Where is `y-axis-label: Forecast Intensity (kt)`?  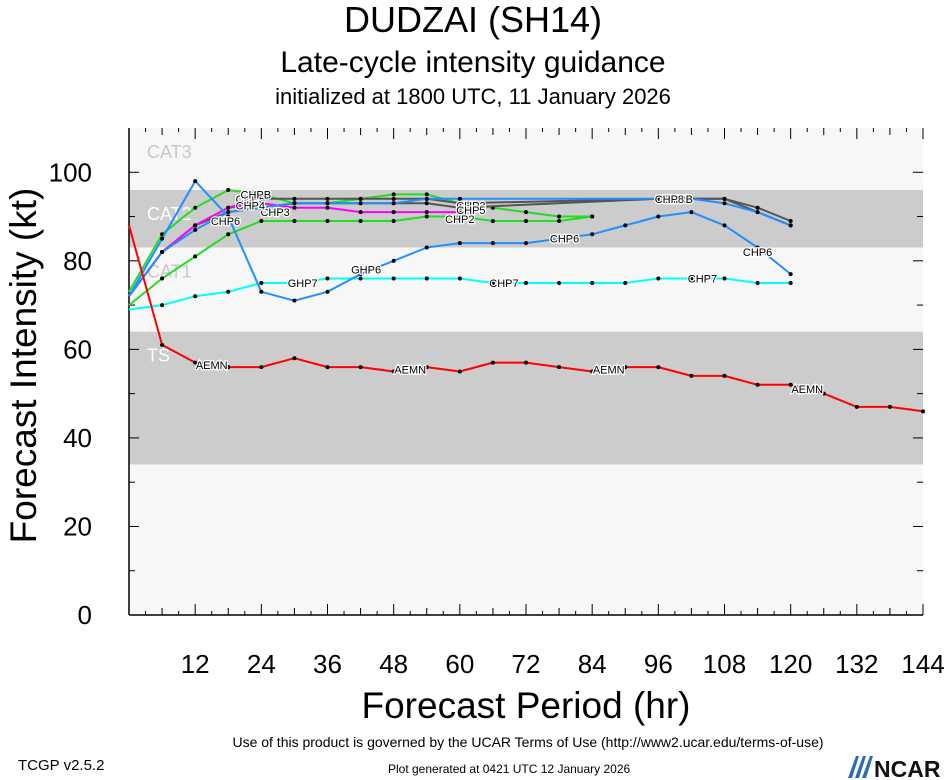 y-axis-label: Forecast Intensity (kt) is located at coordinates (23, 366).